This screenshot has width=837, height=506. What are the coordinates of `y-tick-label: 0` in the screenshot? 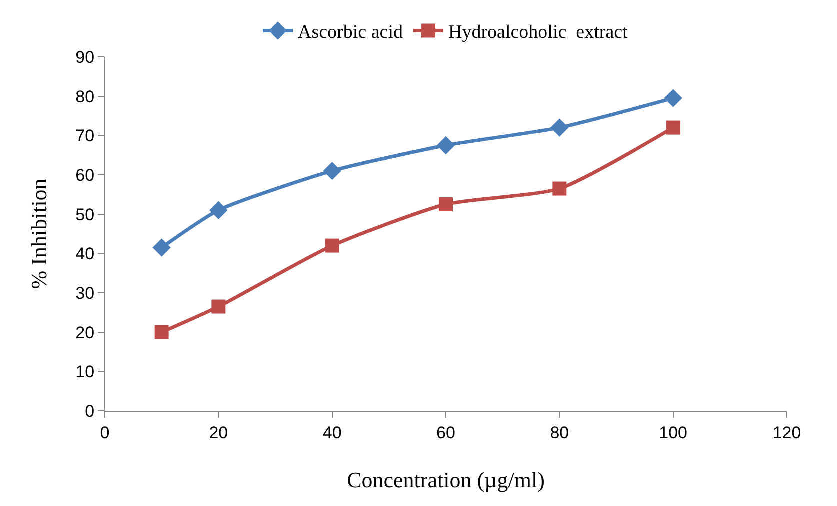 It's located at (90, 411).